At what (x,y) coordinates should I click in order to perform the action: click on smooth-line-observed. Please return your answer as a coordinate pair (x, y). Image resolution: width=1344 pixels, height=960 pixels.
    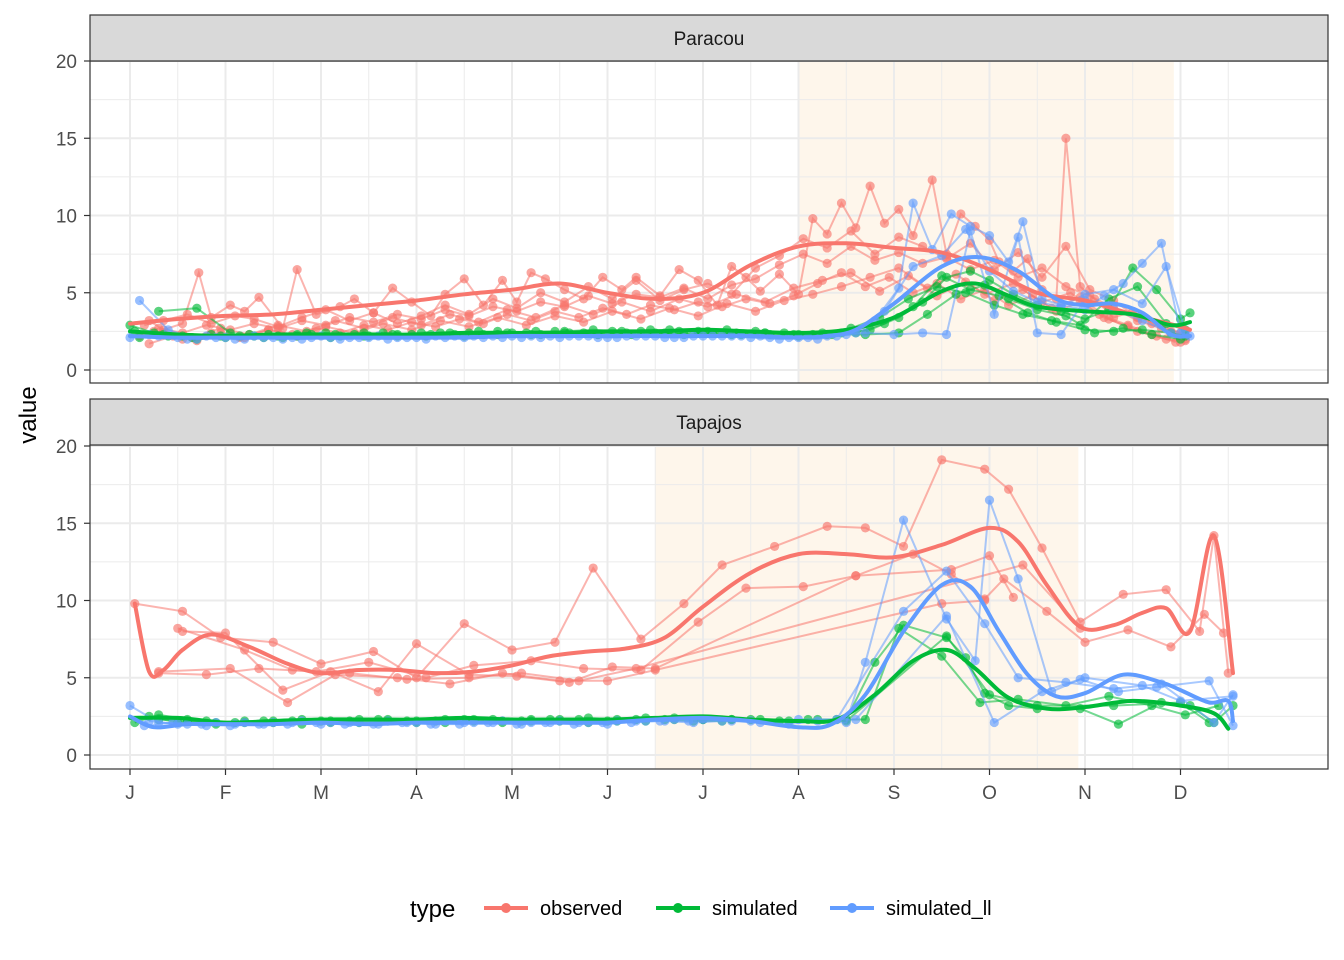
    Looking at the image, I should click on (683, 602).